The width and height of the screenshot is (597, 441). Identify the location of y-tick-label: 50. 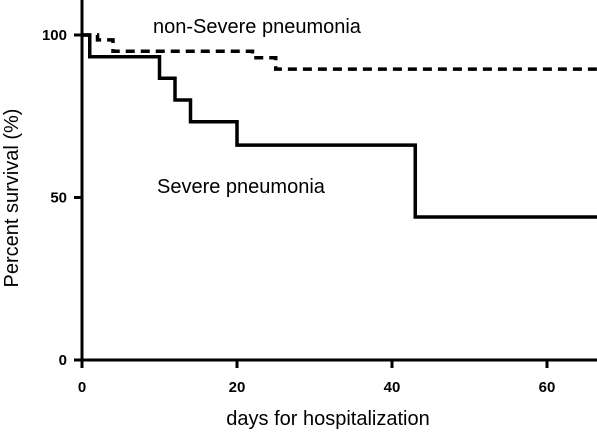
(58, 198).